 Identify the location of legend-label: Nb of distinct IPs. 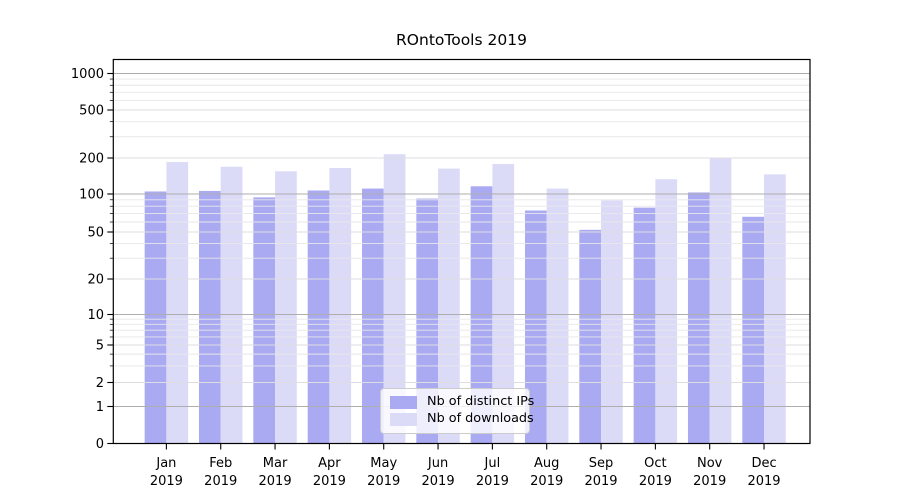
(481, 402).